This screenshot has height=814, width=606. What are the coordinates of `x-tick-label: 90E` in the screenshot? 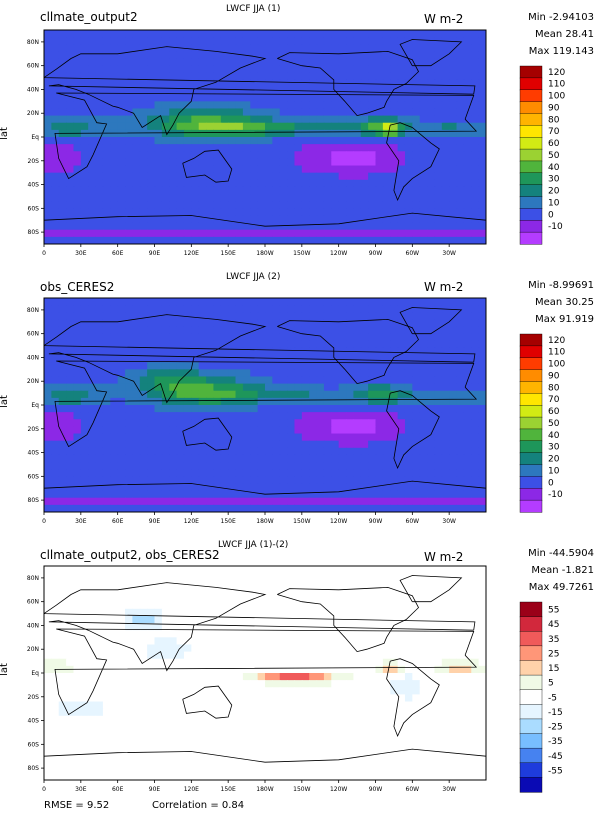 It's located at (155, 521).